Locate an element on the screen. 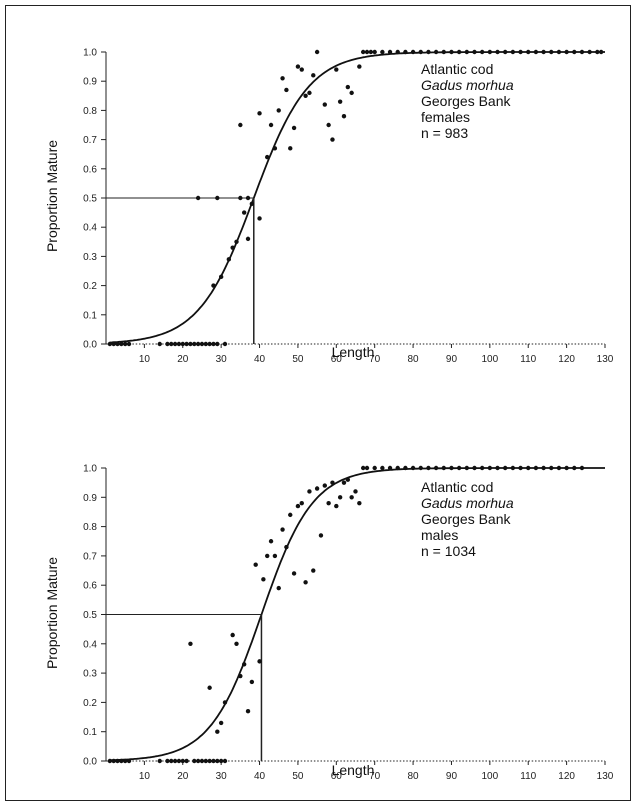  y-tick-label: 0.8 is located at coordinates (90, 527).